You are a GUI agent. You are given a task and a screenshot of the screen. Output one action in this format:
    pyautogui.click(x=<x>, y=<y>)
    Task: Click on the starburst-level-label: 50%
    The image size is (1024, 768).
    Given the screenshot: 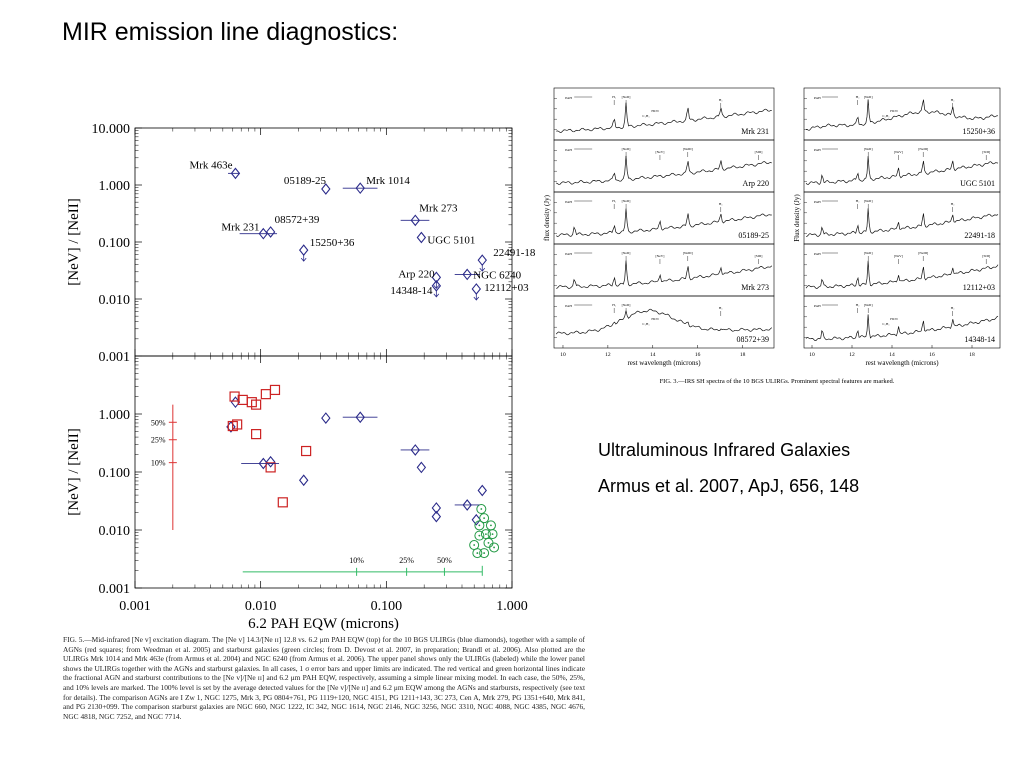 What is the action you would take?
    pyautogui.click(x=444, y=560)
    